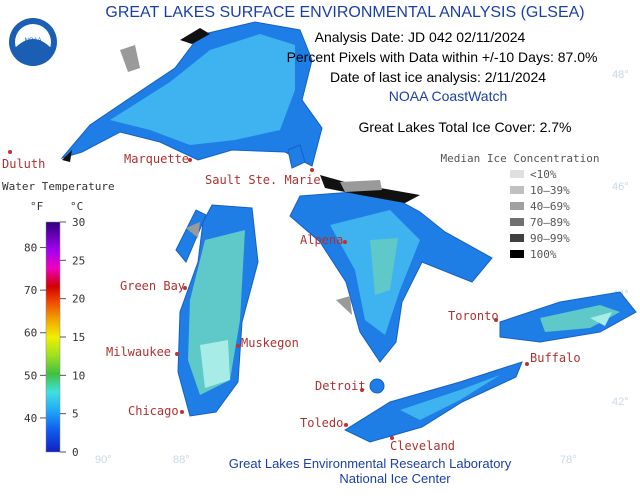 This screenshot has width=640, height=500. Describe the element at coordinates (520, 158) in the screenshot. I see `ice-legend-title: Median Ice Concentration` at that location.